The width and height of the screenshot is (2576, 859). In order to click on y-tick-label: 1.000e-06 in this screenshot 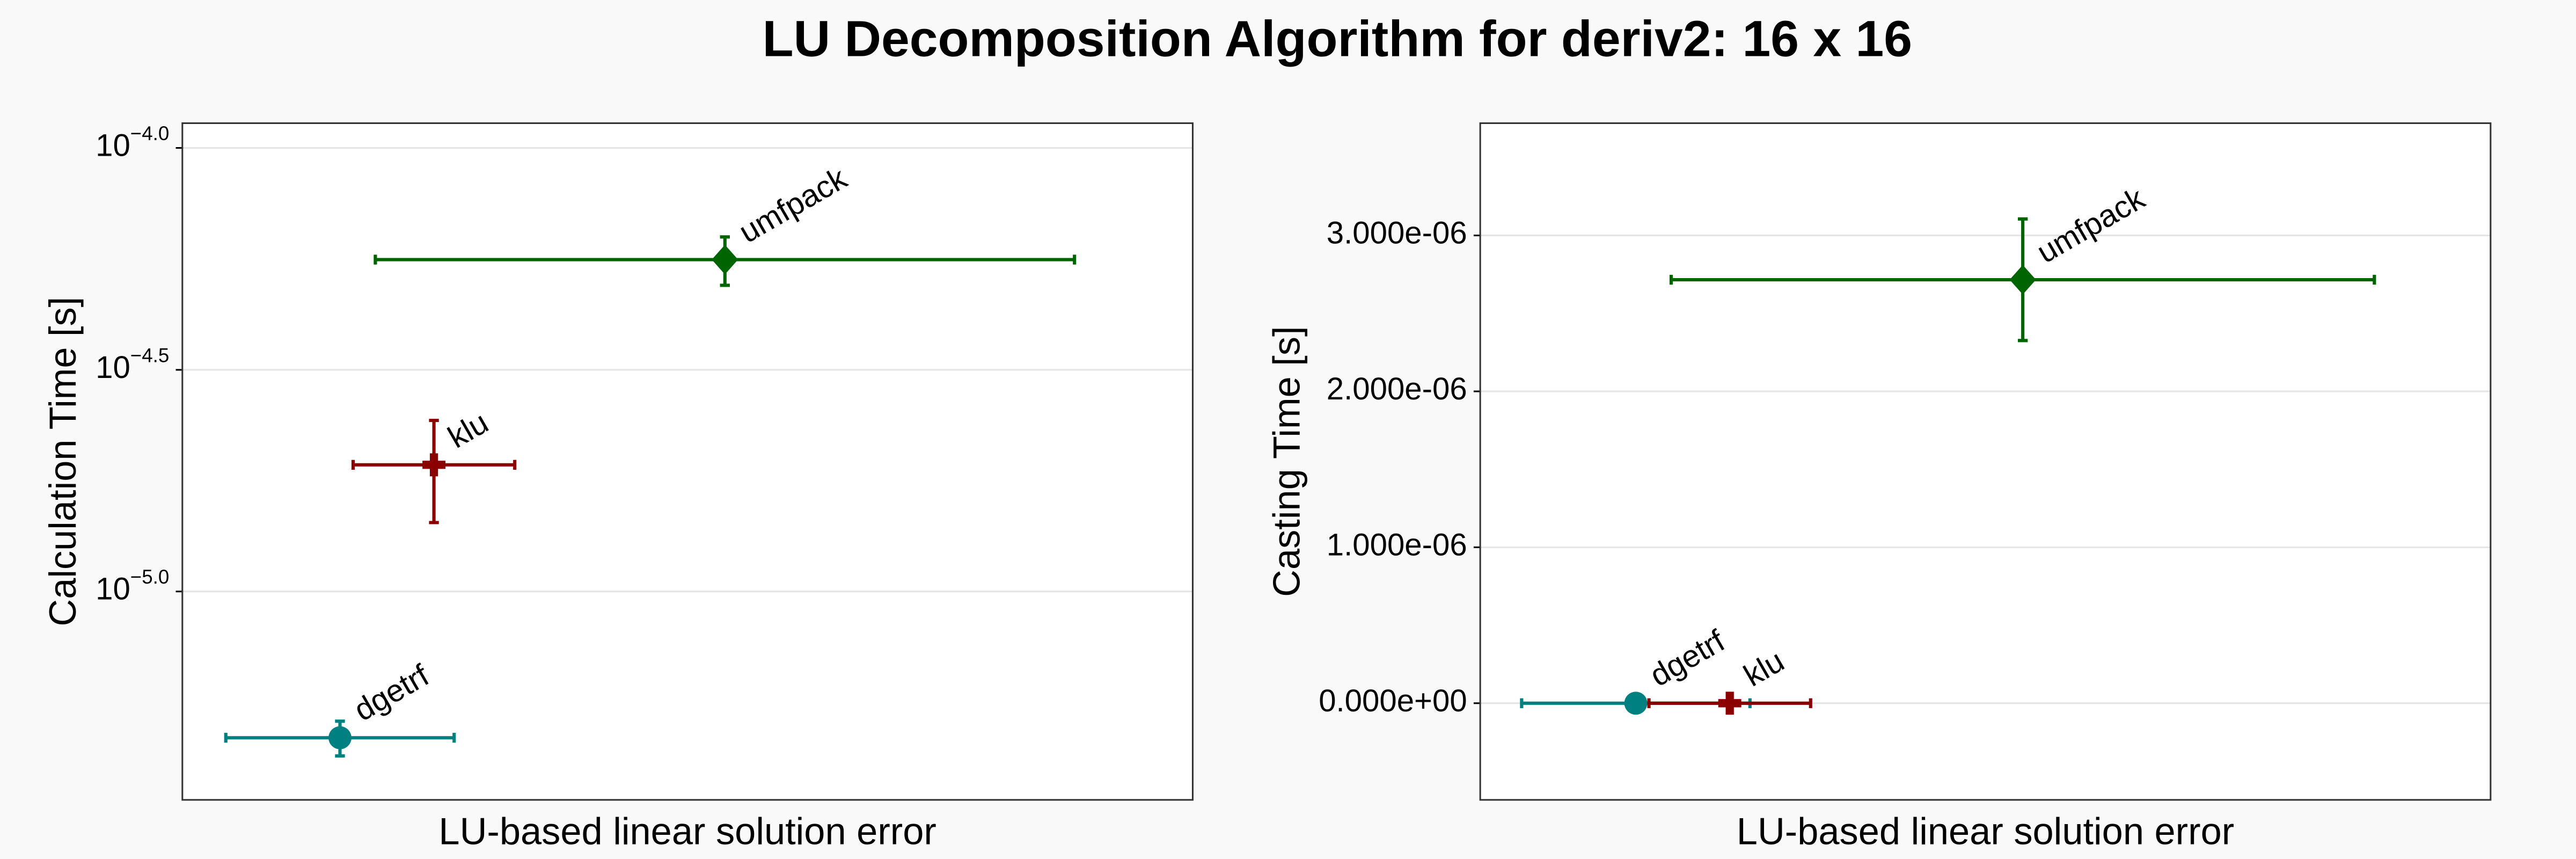, I will do `click(1397, 545)`.